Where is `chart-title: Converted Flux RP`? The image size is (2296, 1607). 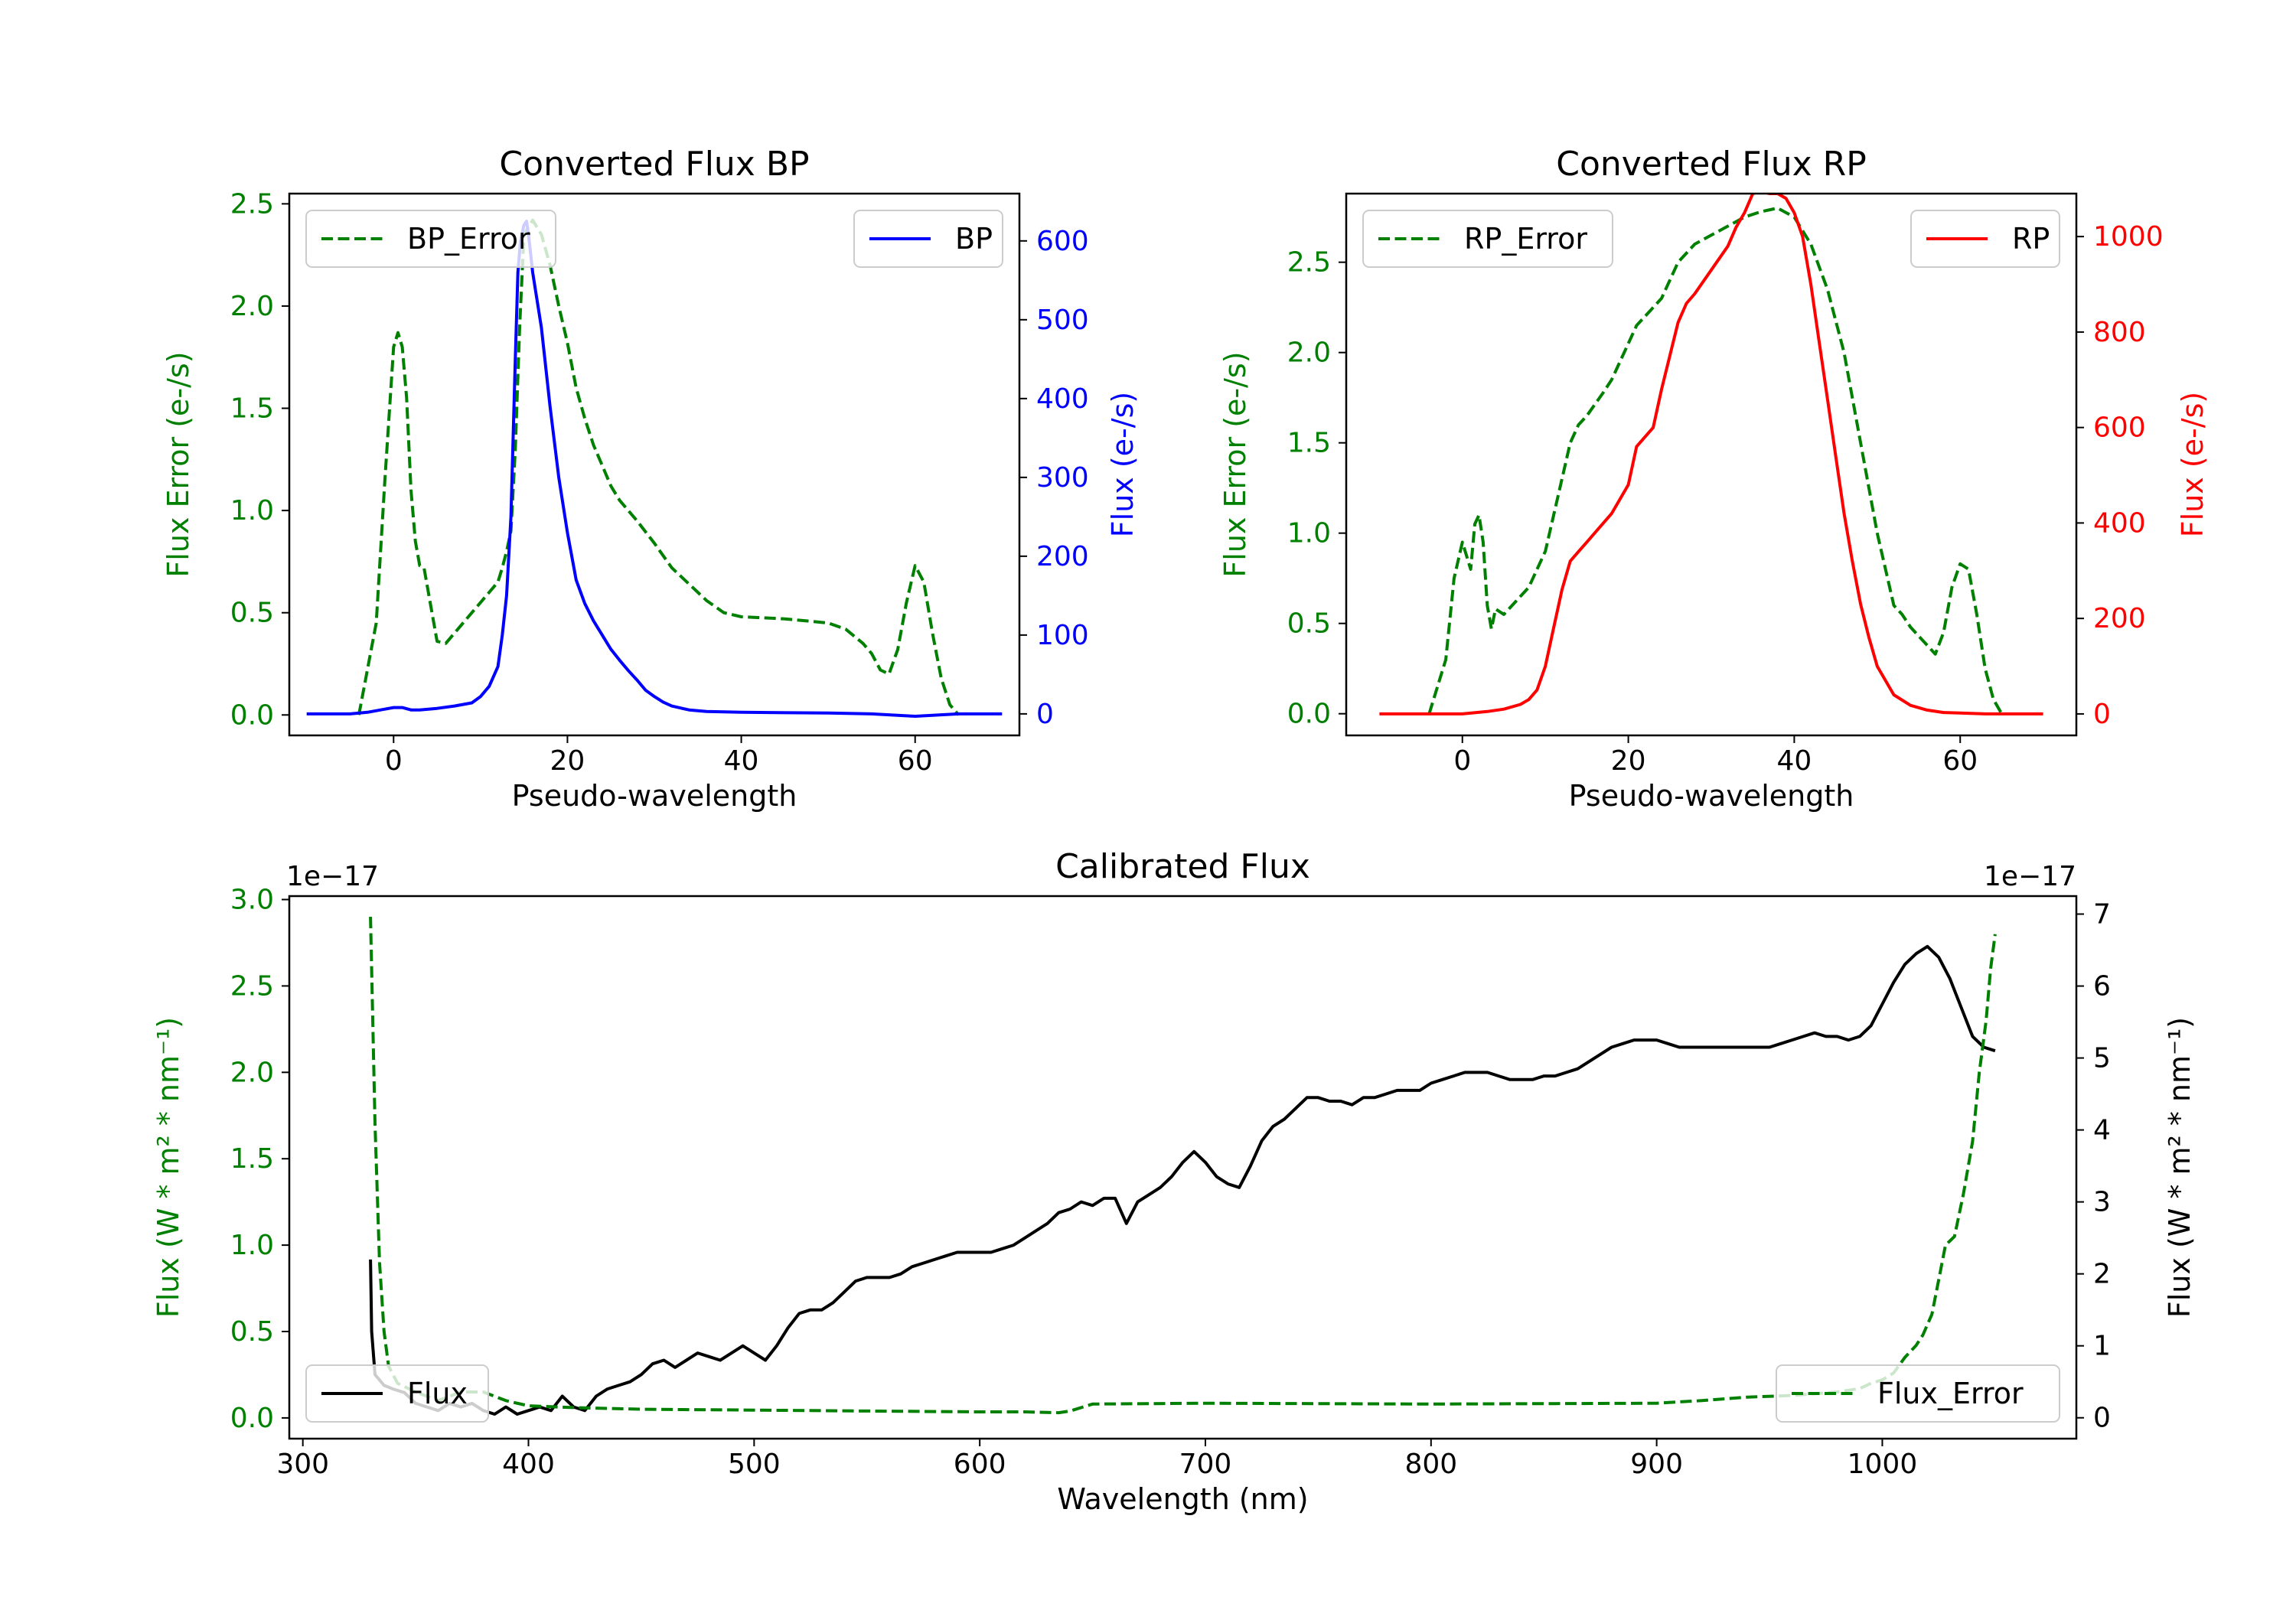
chart-title: Converted Flux RP is located at coordinates (1711, 164).